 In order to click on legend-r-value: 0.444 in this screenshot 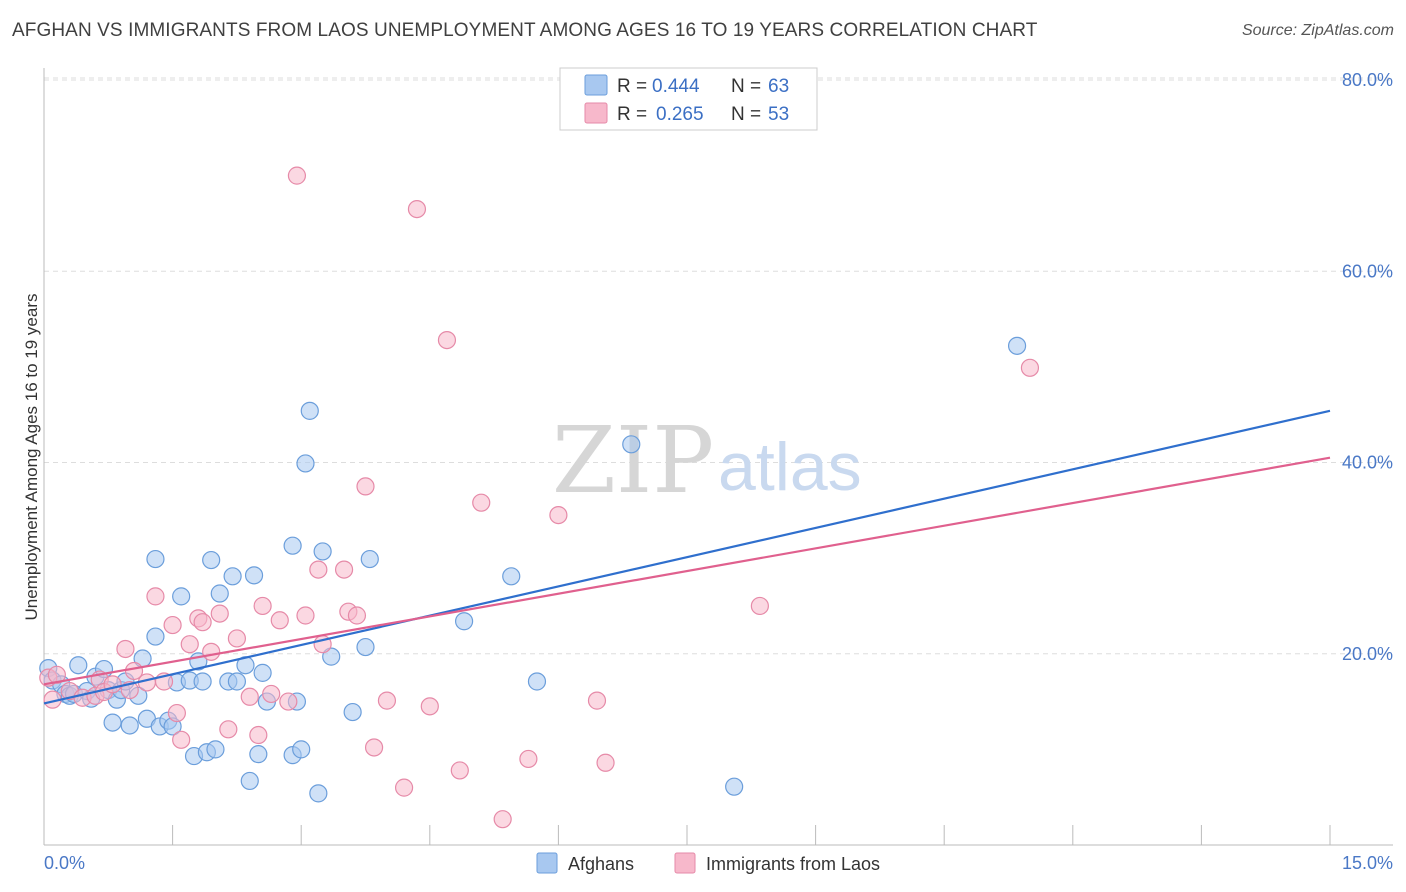, I will do `click(676, 86)`.